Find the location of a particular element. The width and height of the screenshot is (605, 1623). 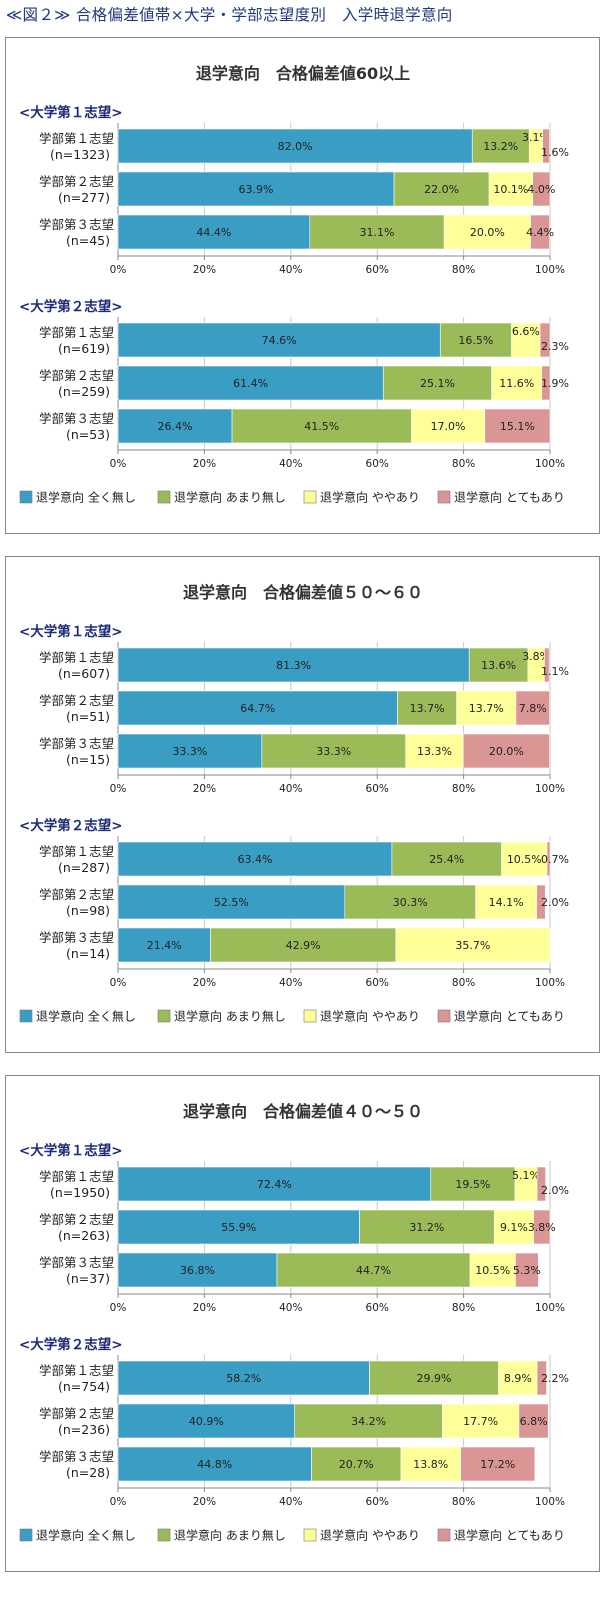

data-label: 1.1% is located at coordinates (555, 671).